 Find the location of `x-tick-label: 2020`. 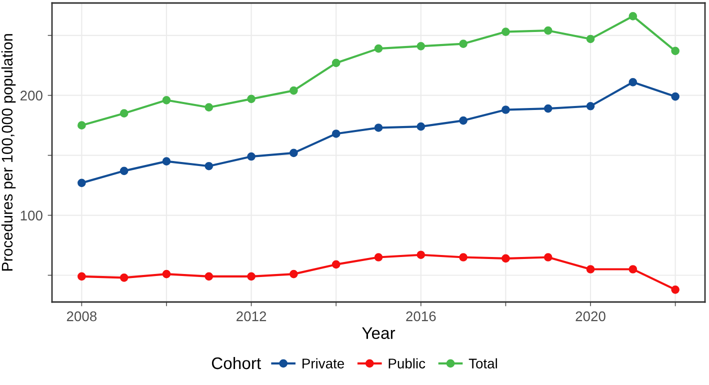

x-tick-label: 2020 is located at coordinates (591, 316).